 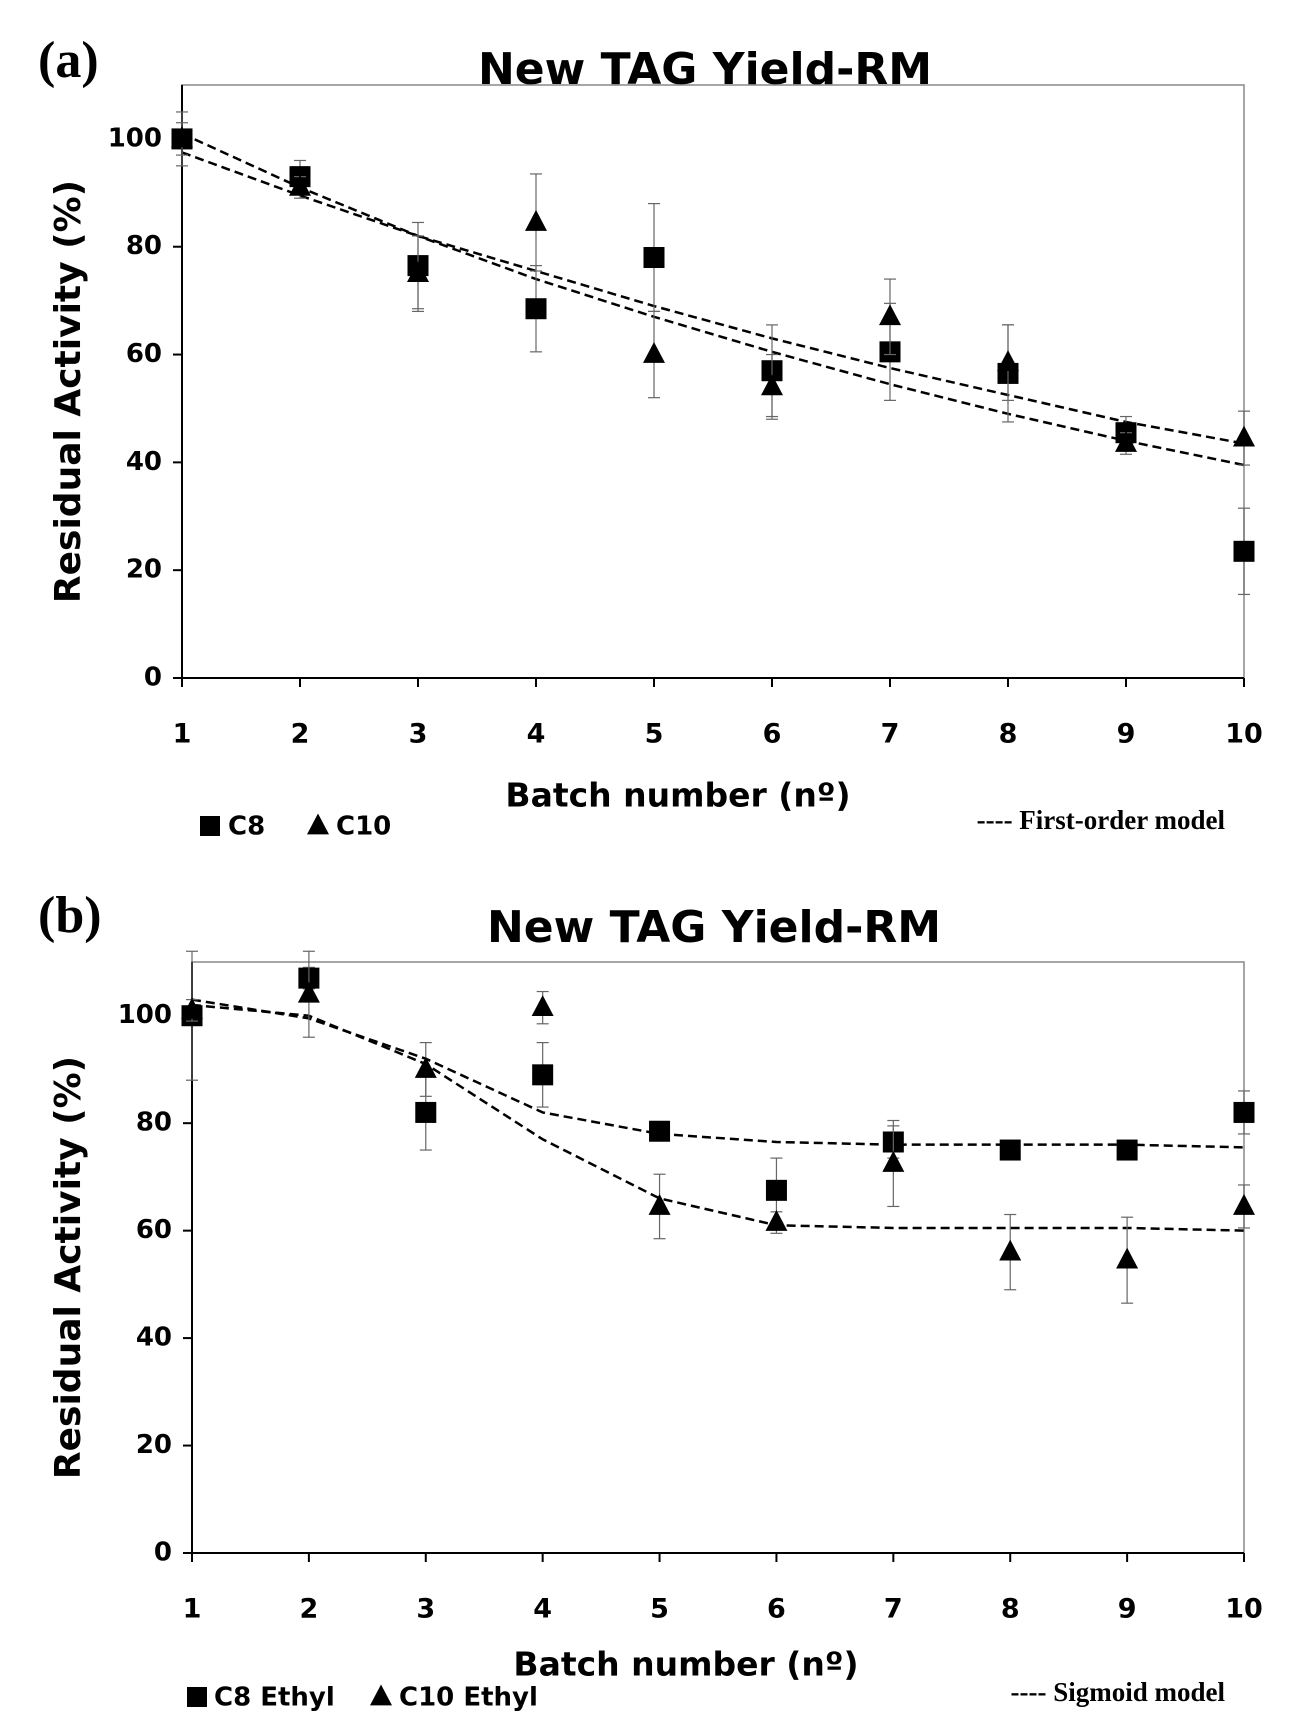 I want to click on legend-label: C10, so click(x=363, y=827).